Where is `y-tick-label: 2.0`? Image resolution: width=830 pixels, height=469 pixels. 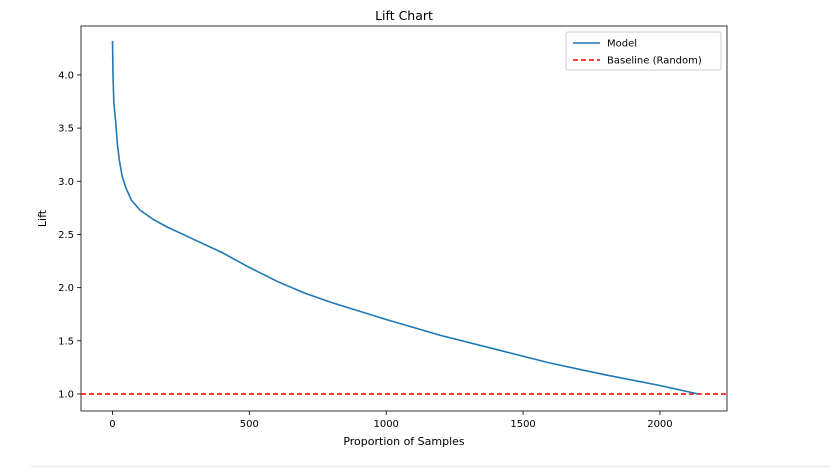 y-tick-label: 2.0 is located at coordinates (66, 288).